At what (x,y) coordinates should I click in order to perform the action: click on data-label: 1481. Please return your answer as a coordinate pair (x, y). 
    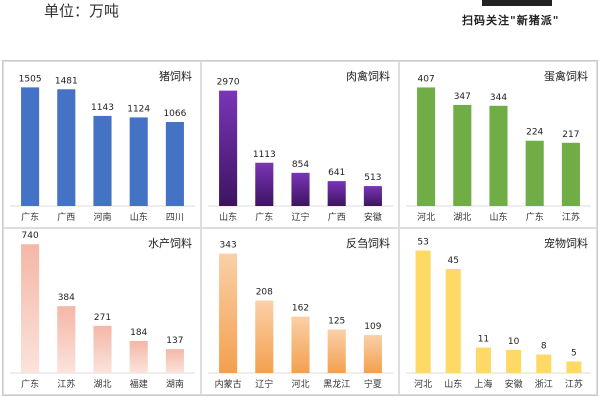
    Looking at the image, I should click on (66, 81).